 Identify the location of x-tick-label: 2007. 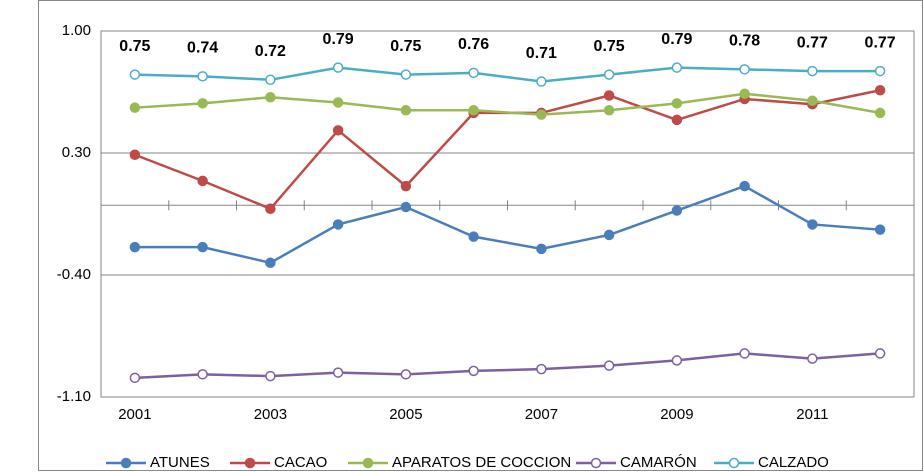
(541, 414).